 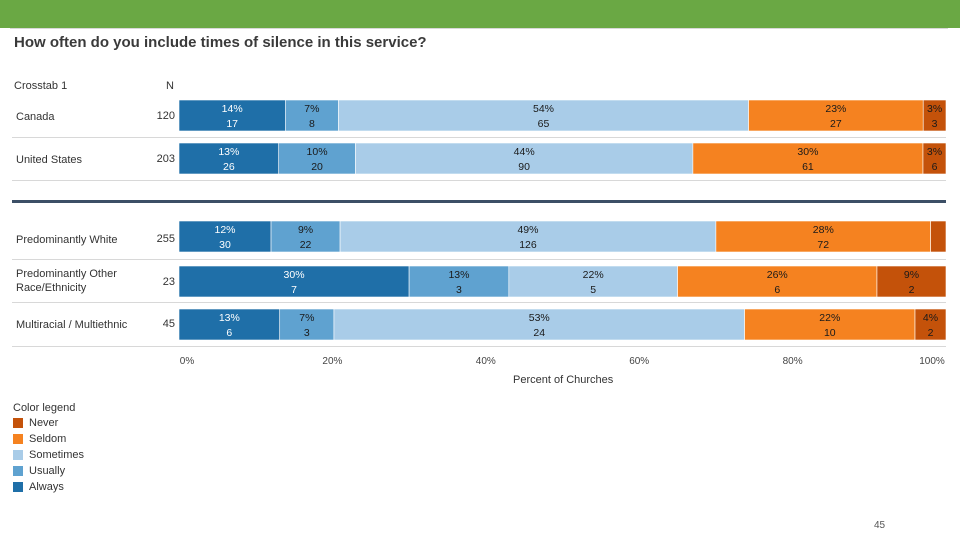 I want to click on legend-title: Color legend, so click(x=44, y=408).